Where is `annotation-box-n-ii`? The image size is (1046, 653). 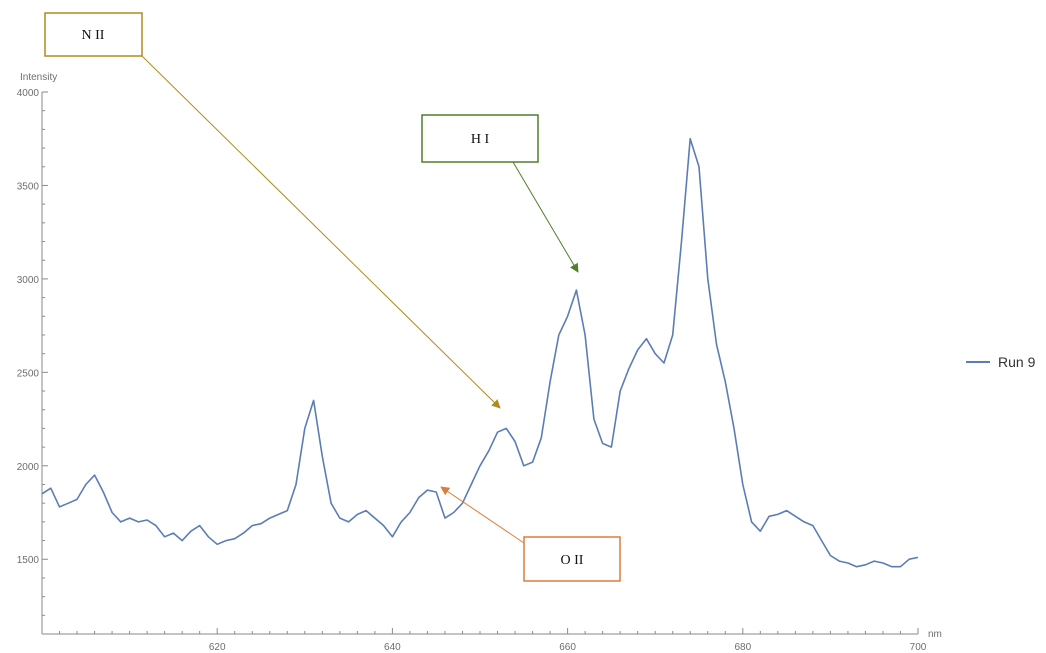 annotation-box-n-ii is located at coordinates (93, 34).